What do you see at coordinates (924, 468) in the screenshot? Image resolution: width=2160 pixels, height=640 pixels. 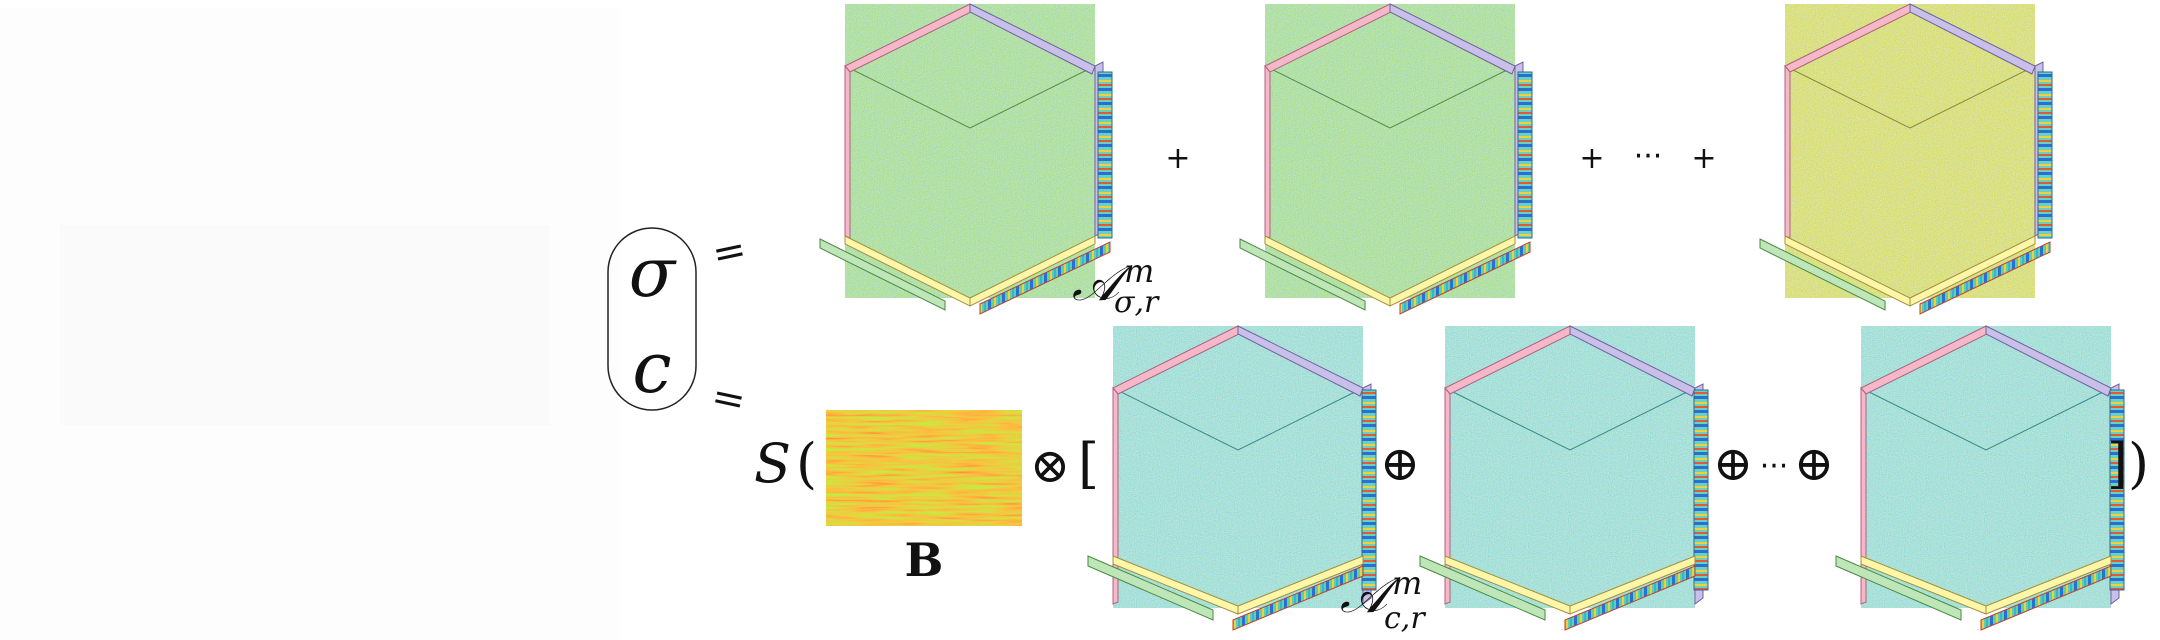 I see `matrix-b-heatmap` at bounding box center [924, 468].